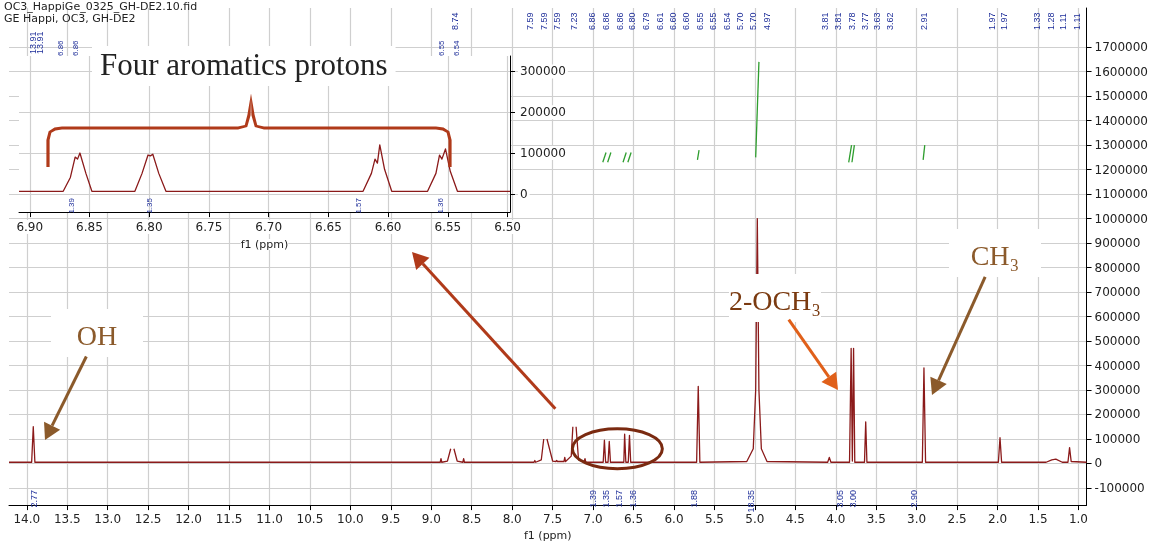 The image size is (1151, 546). What do you see at coordinates (992, 21) in the screenshot?
I see `annotation: 1.97` at bounding box center [992, 21].